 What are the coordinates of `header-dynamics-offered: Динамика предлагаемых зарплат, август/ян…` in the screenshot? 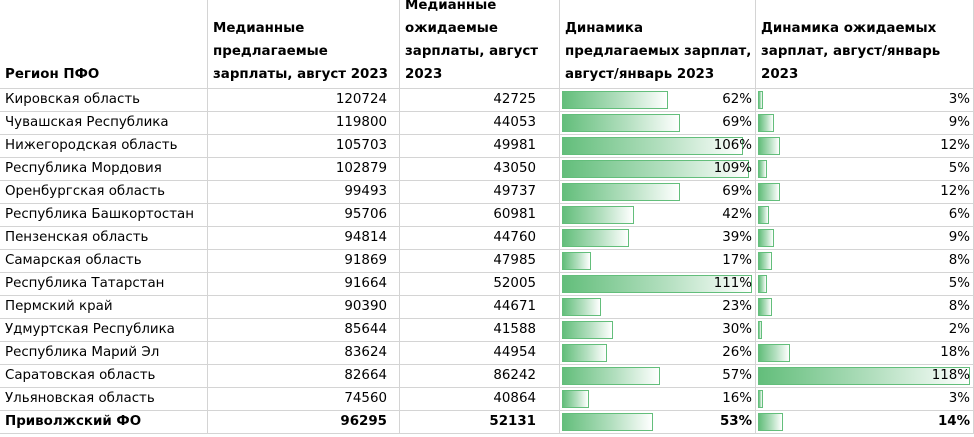 It's located at (658, 44).